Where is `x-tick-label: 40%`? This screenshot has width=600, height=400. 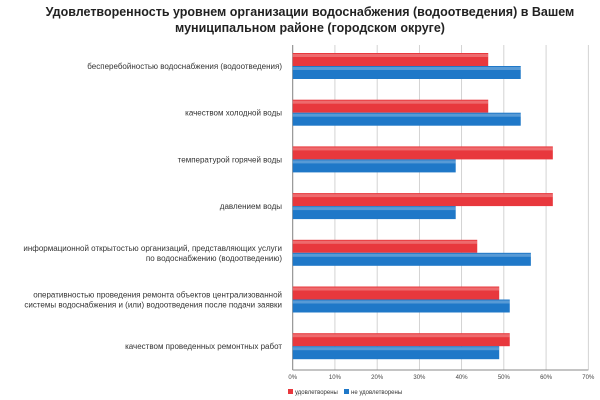
x-tick-label: 40% is located at coordinates (462, 378).